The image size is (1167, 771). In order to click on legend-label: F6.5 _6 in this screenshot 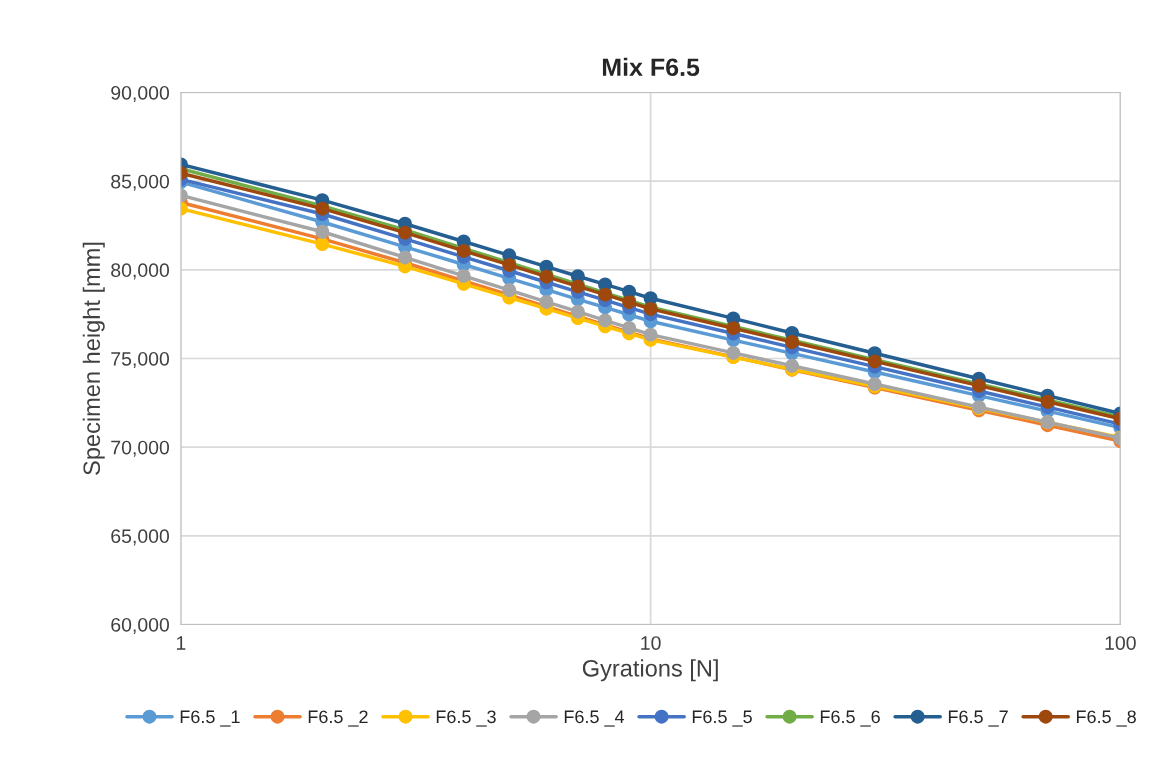, I will do `click(850, 718)`.